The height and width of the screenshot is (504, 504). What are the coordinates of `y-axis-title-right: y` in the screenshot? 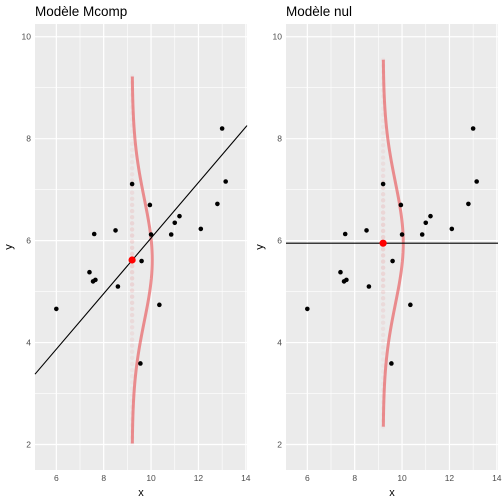 It's located at (260, 247).